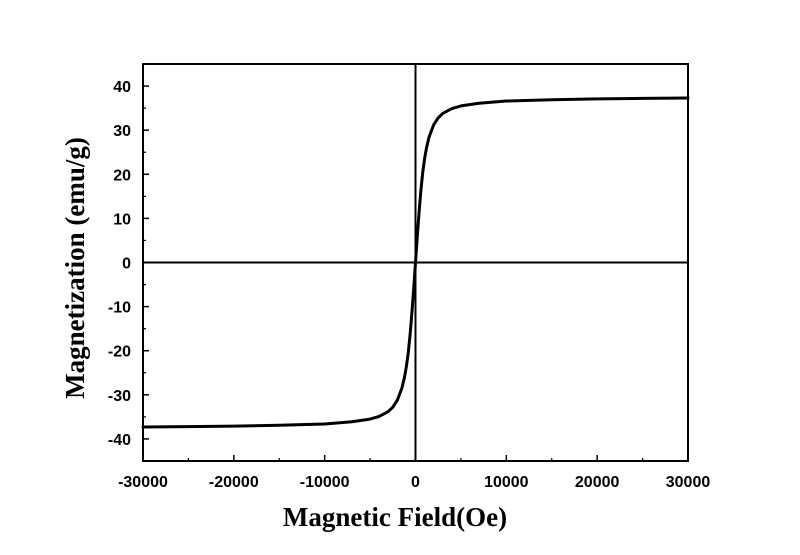 The height and width of the screenshot is (555, 800). What do you see at coordinates (122, 219) in the screenshot?
I see `y-tick-label: 10` at bounding box center [122, 219].